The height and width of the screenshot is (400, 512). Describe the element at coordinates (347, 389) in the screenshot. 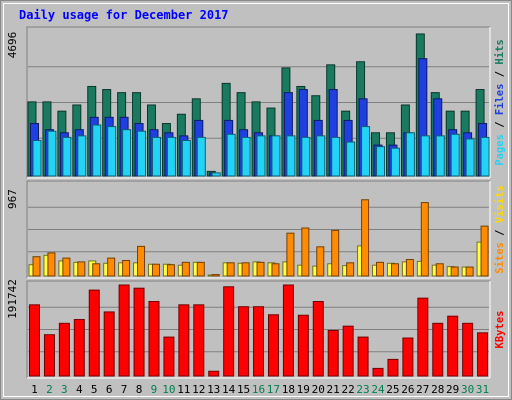

I see `x-tick-label: 22` at that location.